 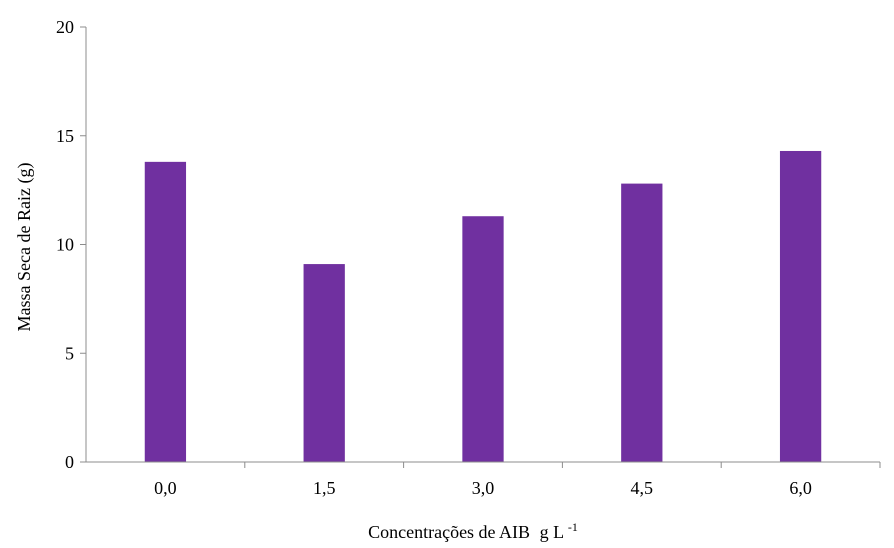 What do you see at coordinates (800, 488) in the screenshot?
I see `x-tick-label: 6,0` at bounding box center [800, 488].